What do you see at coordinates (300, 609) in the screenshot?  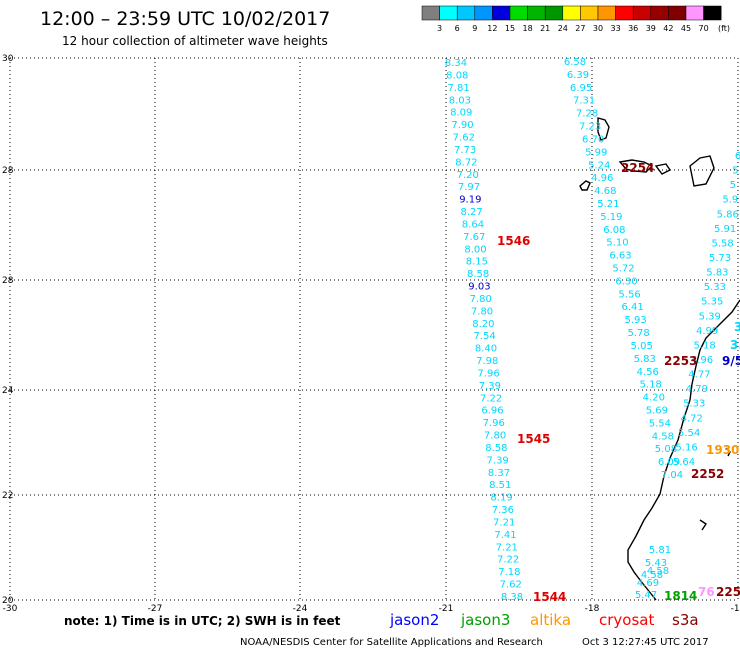 I see `lon-tick-label: -24` at bounding box center [300, 609].